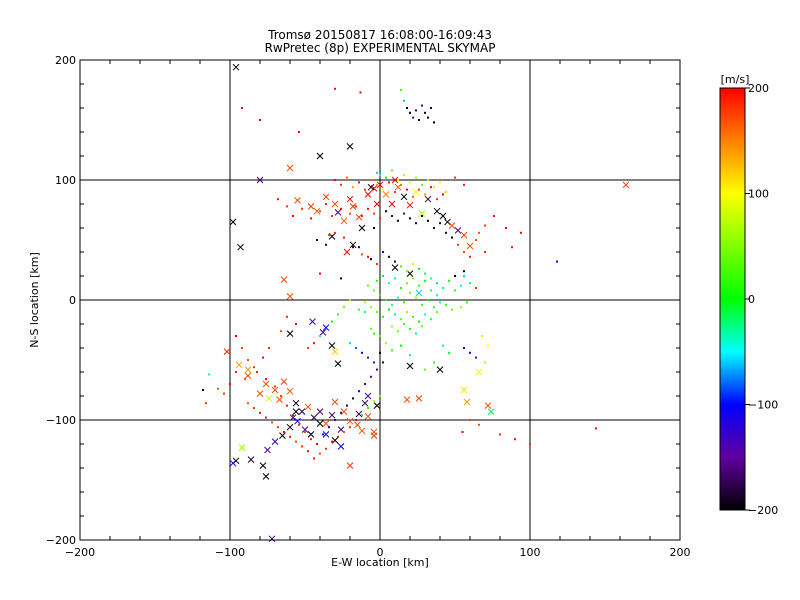 The height and width of the screenshot is (600, 800). Describe the element at coordinates (735, 79) in the screenshot. I see `colorbar-label: [m/s]` at that location.